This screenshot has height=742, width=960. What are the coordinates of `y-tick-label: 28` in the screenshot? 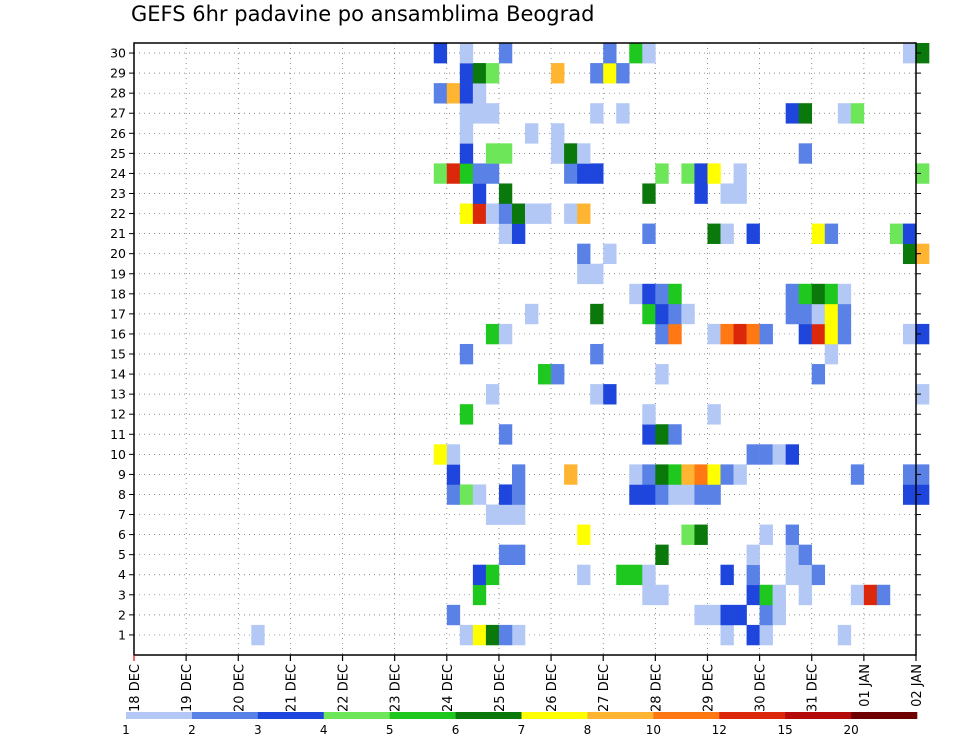 It's located at (118, 93).